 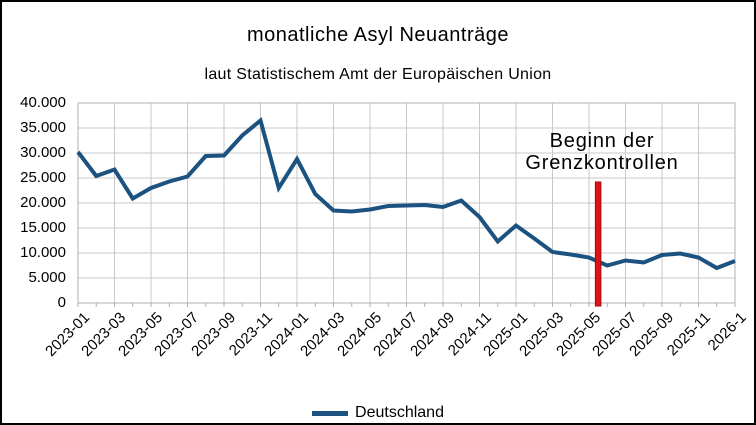 What do you see at coordinates (43, 227) in the screenshot?
I see `y-axis-label: 15.000` at bounding box center [43, 227].